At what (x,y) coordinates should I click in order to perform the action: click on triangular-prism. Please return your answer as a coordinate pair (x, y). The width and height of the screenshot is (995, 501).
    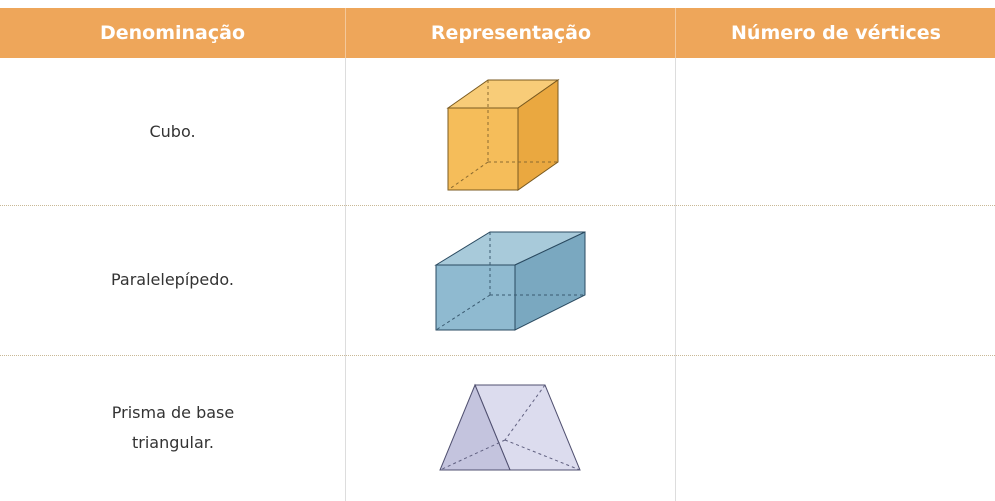
    Looking at the image, I should click on (510, 427).